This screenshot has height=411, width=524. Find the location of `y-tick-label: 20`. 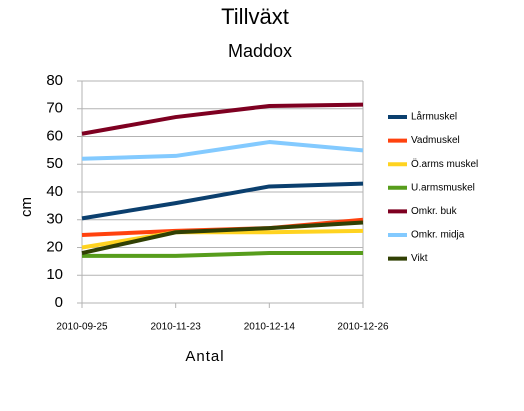

y-tick-label: 20 is located at coordinates (54, 246).